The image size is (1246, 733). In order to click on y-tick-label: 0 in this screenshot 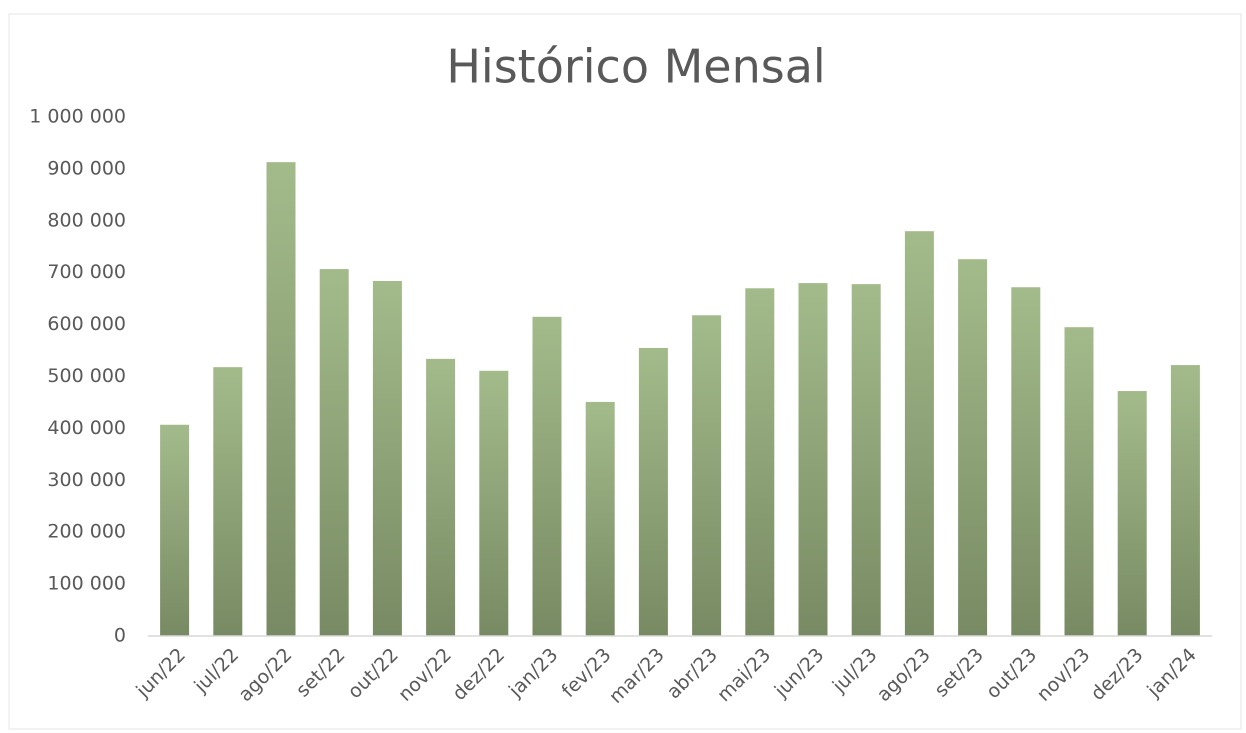, I will do `click(120, 636)`.